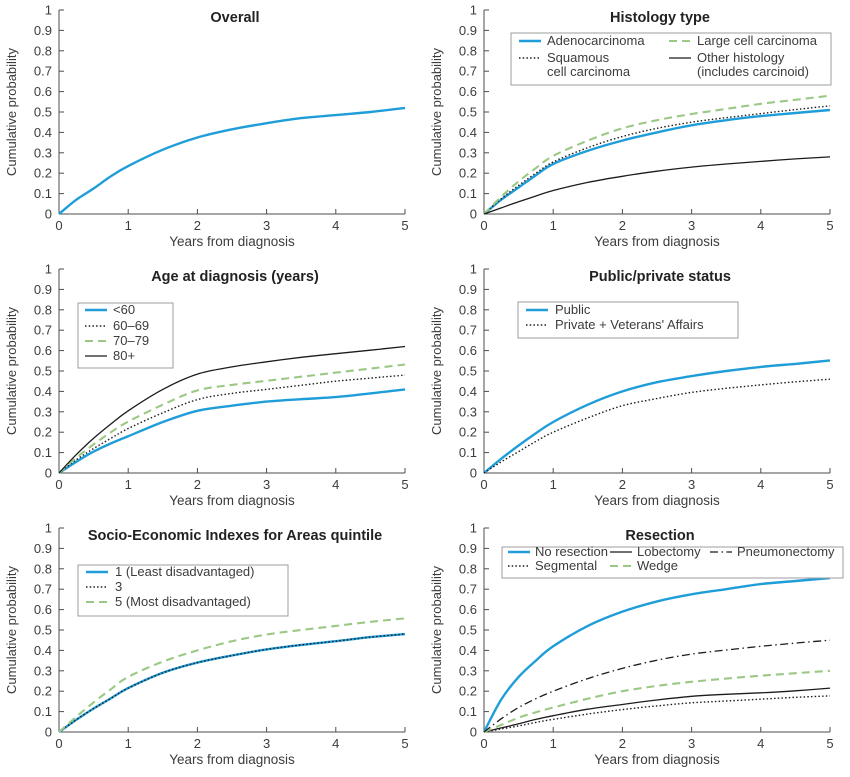 This screenshot has width=850, height=777. Describe the element at coordinates (197, 484) in the screenshot. I see `x-tick-label: 2` at that location.